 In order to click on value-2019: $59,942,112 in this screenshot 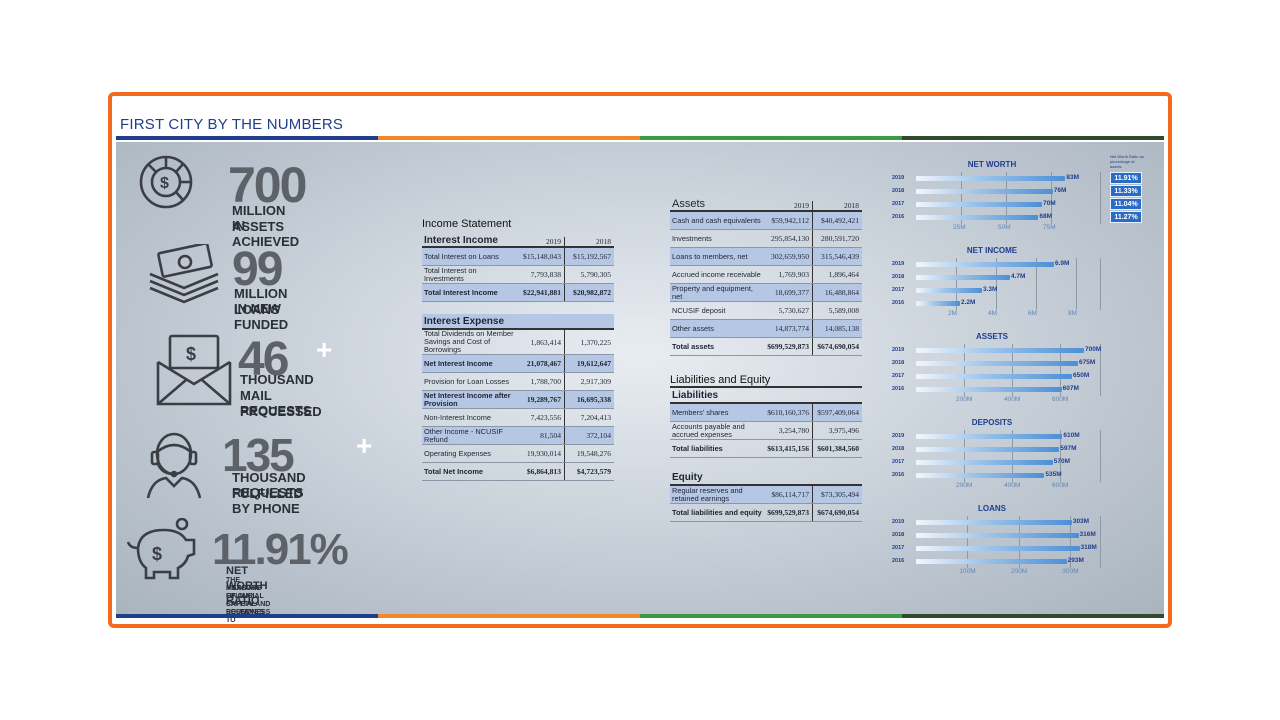, I will do `click(790, 220)`.